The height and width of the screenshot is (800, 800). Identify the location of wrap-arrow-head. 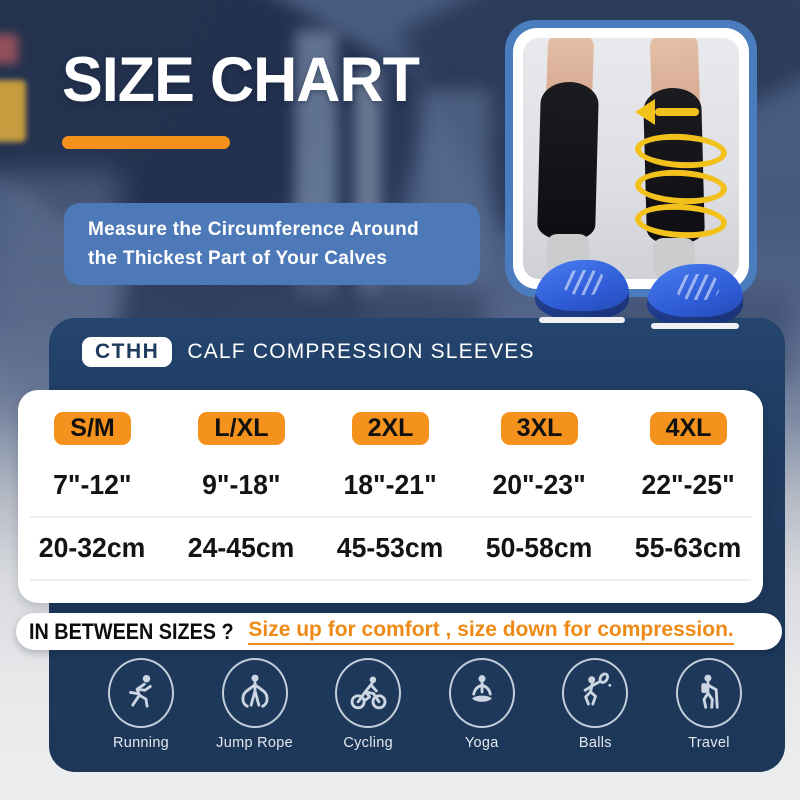
(645, 112).